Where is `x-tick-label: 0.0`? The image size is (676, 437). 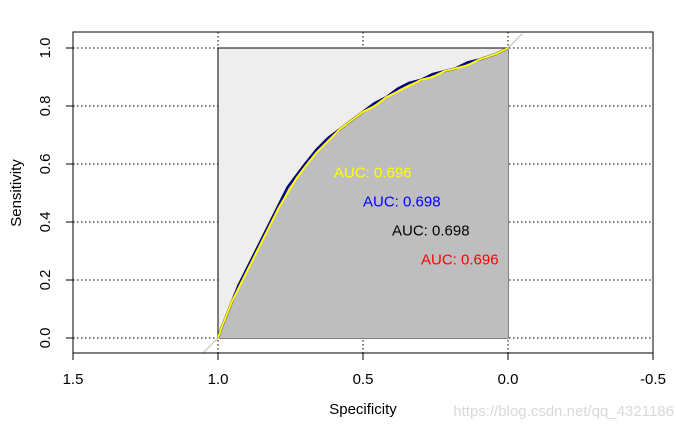 x-tick-label: 0.0 is located at coordinates (508, 379).